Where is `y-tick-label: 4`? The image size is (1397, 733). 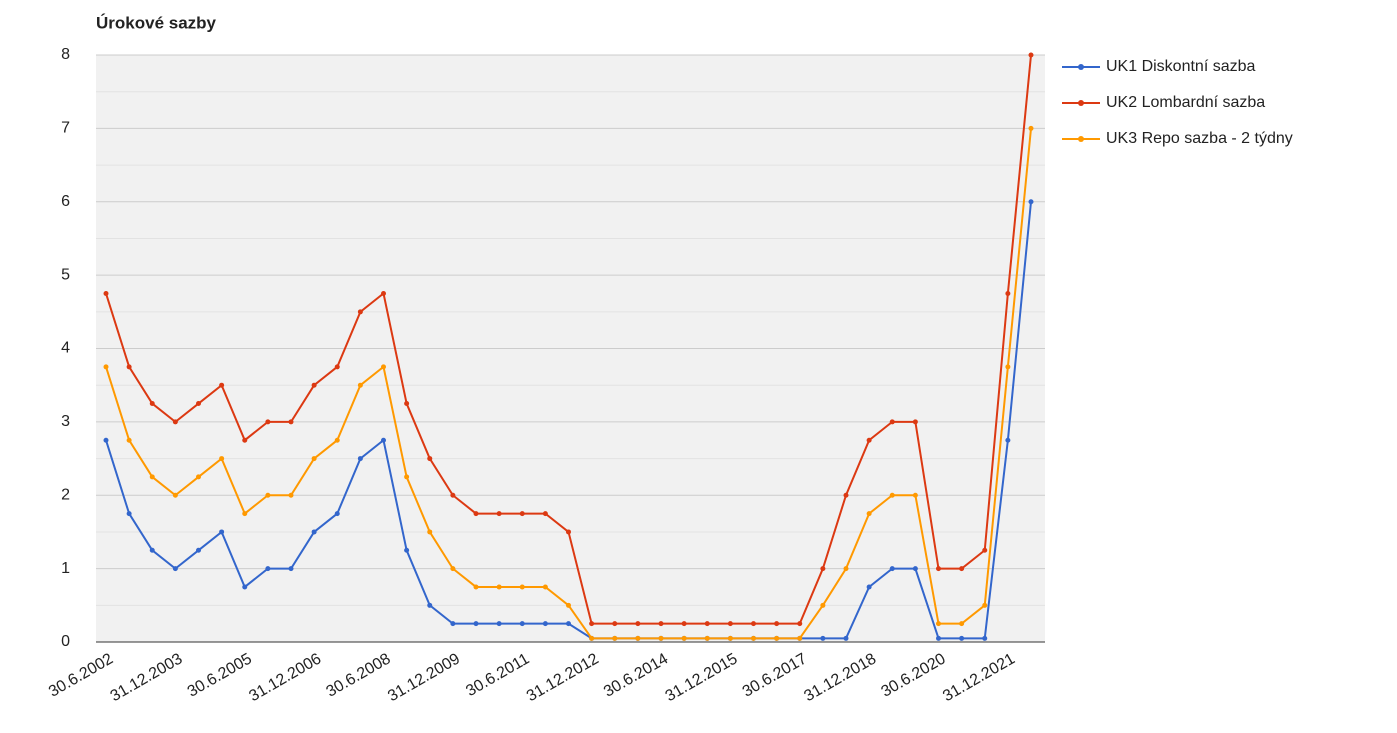 y-tick-label: 4 is located at coordinates (65, 348).